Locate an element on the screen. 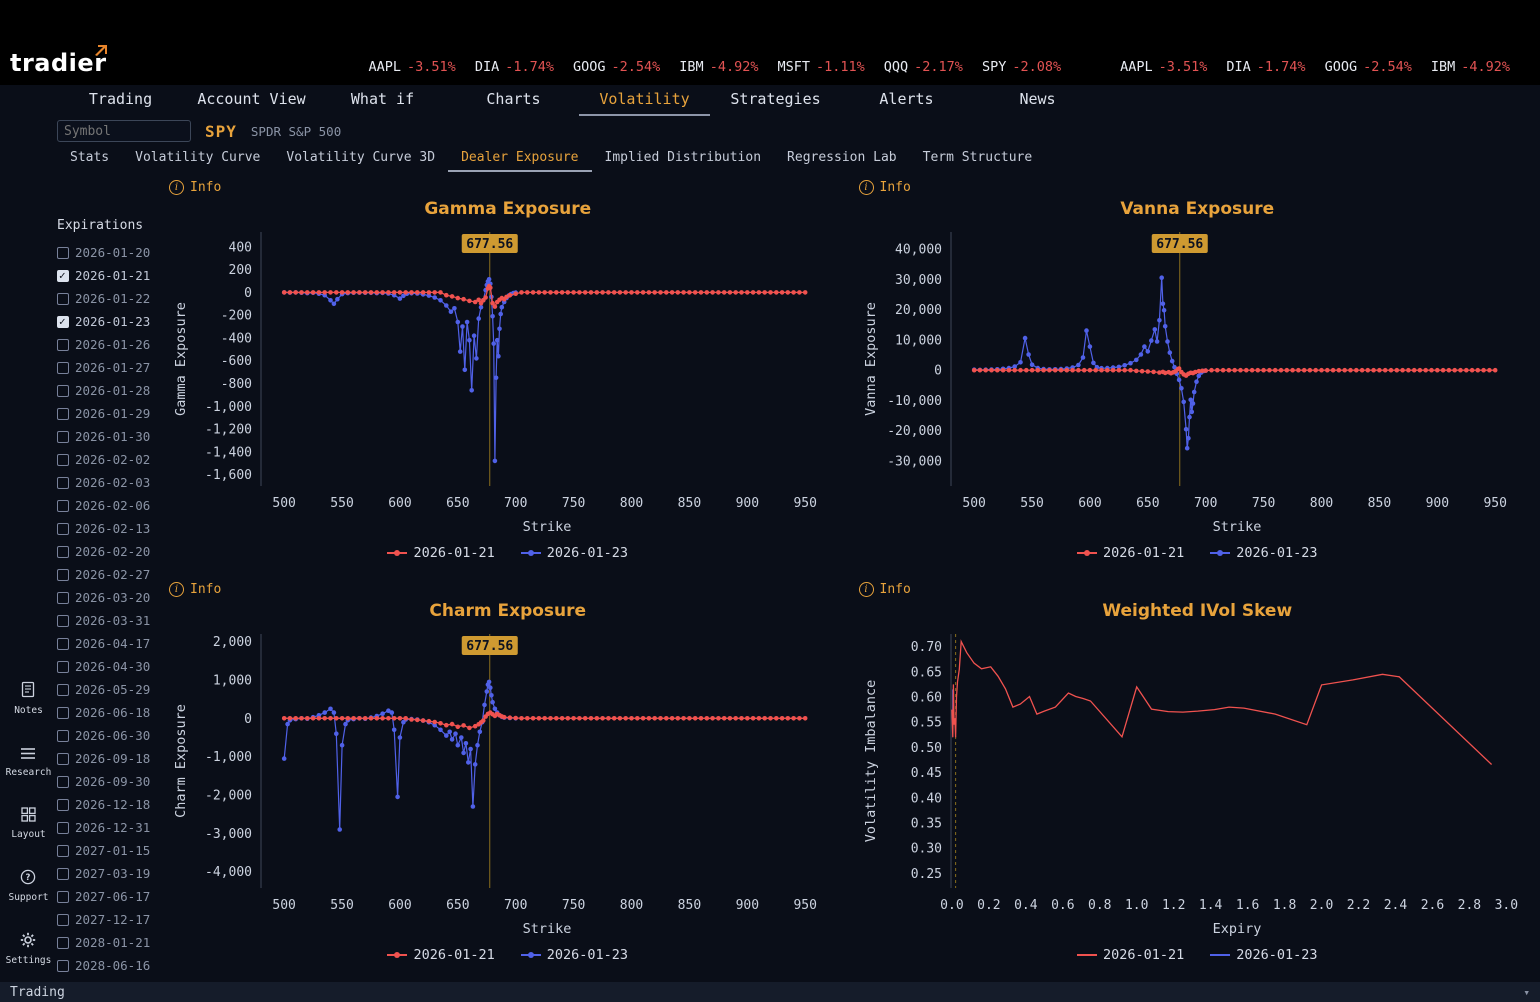 Image resolution: width=1540 pixels, height=1002 pixels. rail-item-support: ? Support is located at coordinates (28, 886).